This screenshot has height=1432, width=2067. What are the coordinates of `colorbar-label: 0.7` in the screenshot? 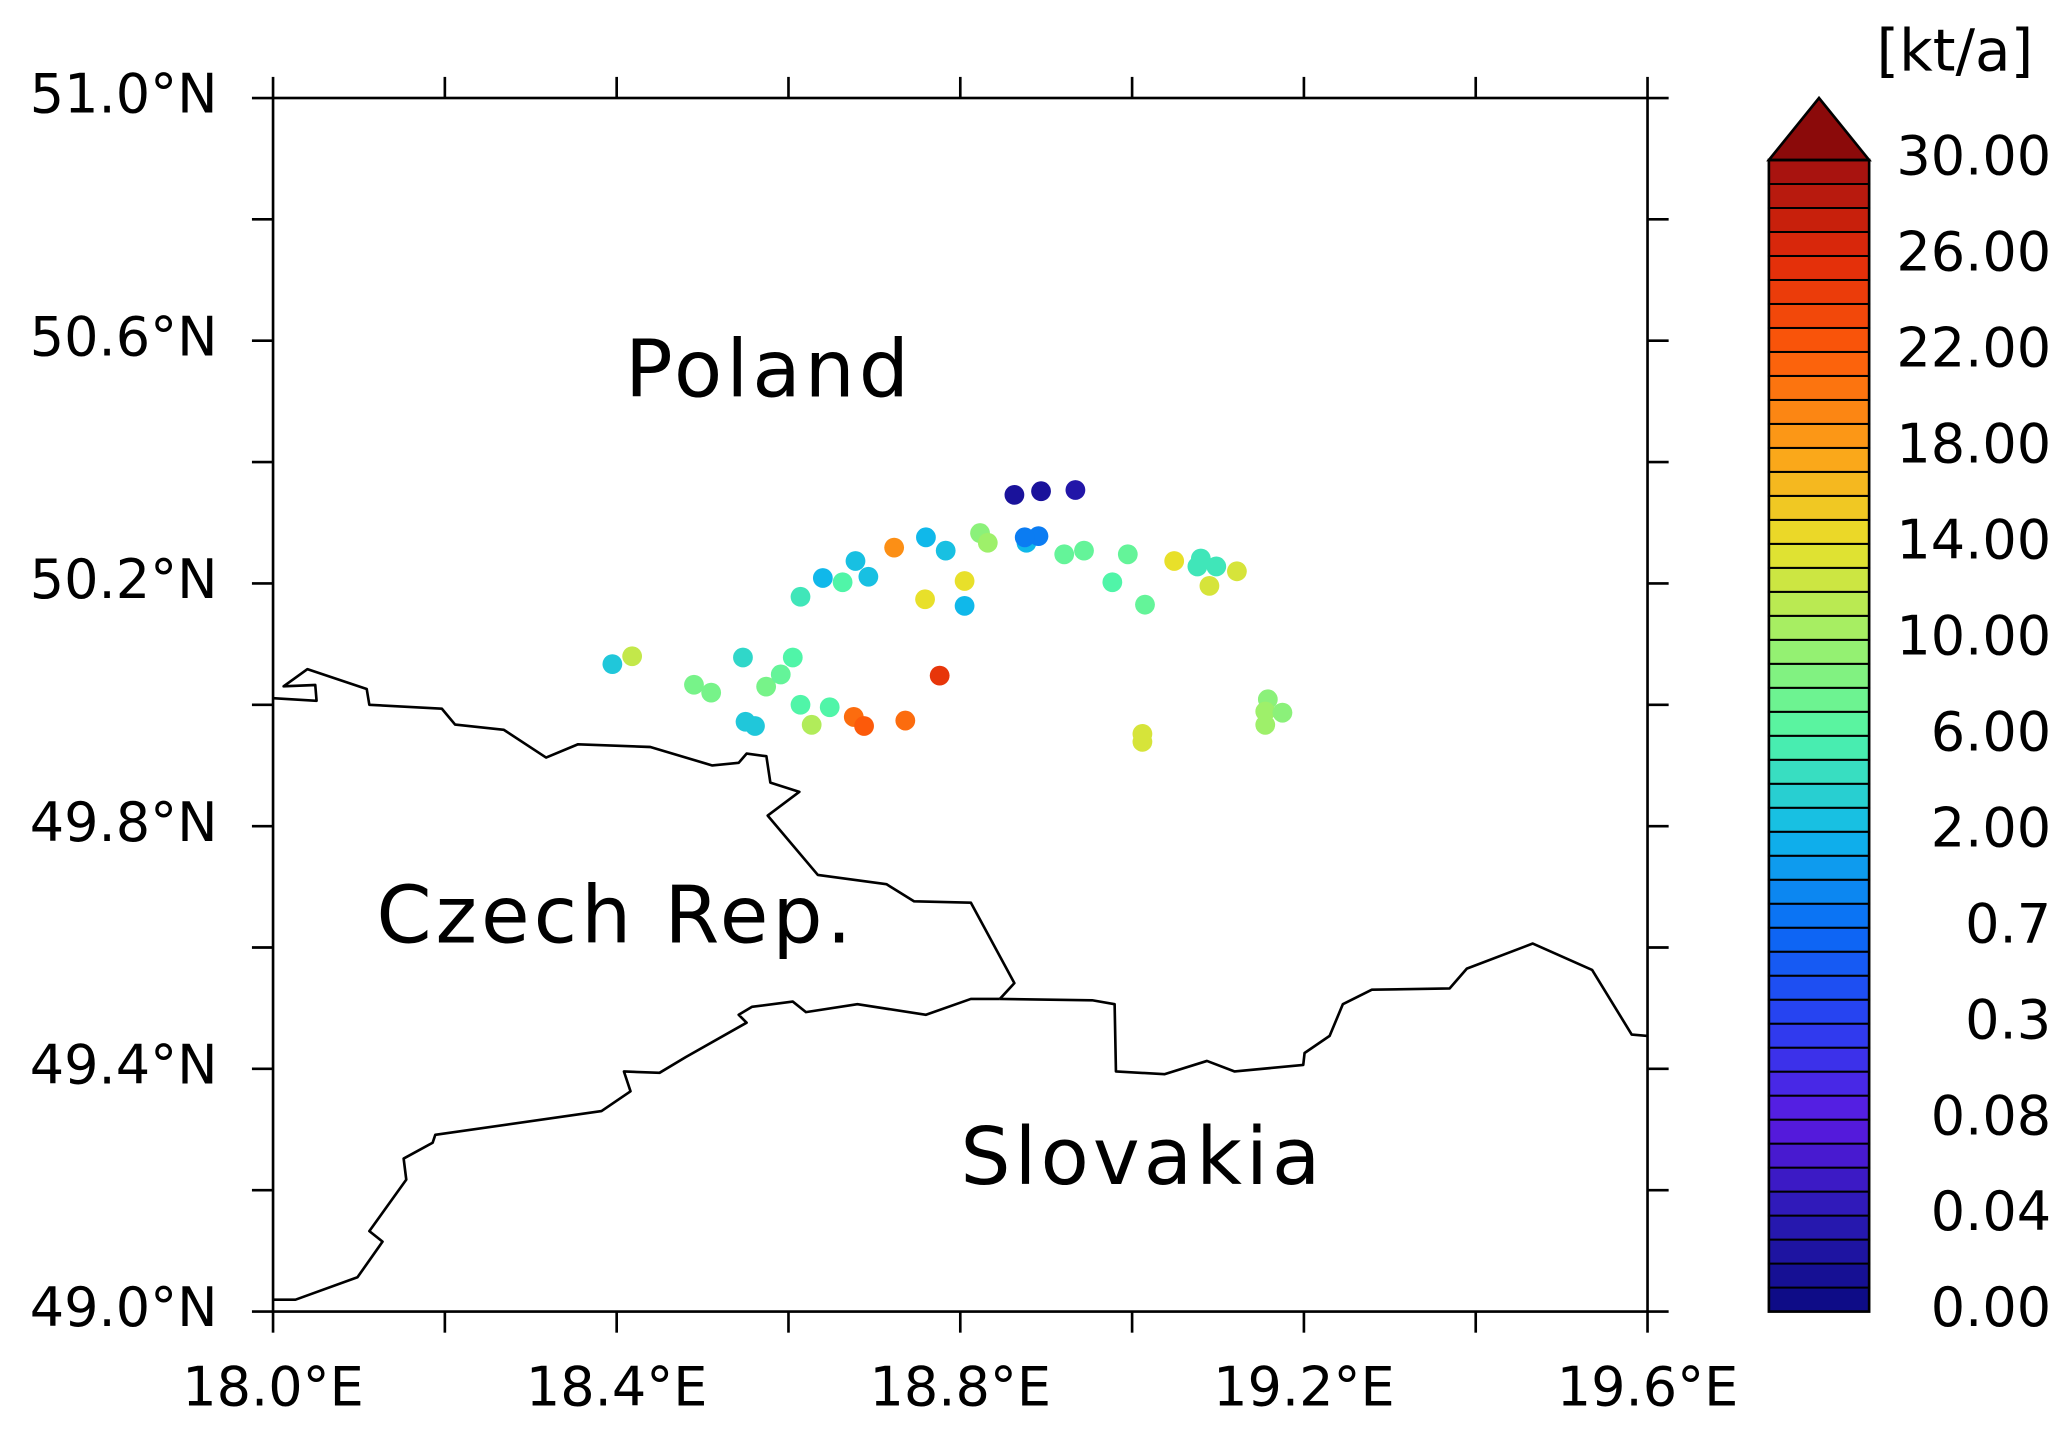 It's located at (2008, 923).